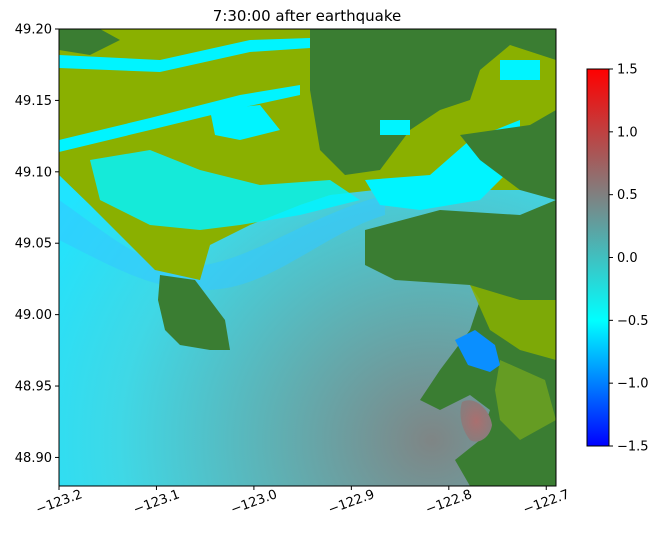 This screenshot has width=658, height=536. Describe the element at coordinates (156, 502) in the screenshot. I see `x-tick-label: −123.1` at that location.